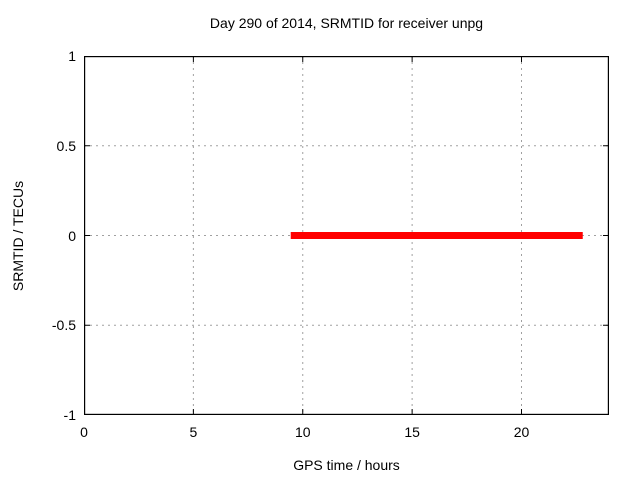  Describe the element at coordinates (193, 432) in the screenshot. I see `x-tick-label: 5` at that location.